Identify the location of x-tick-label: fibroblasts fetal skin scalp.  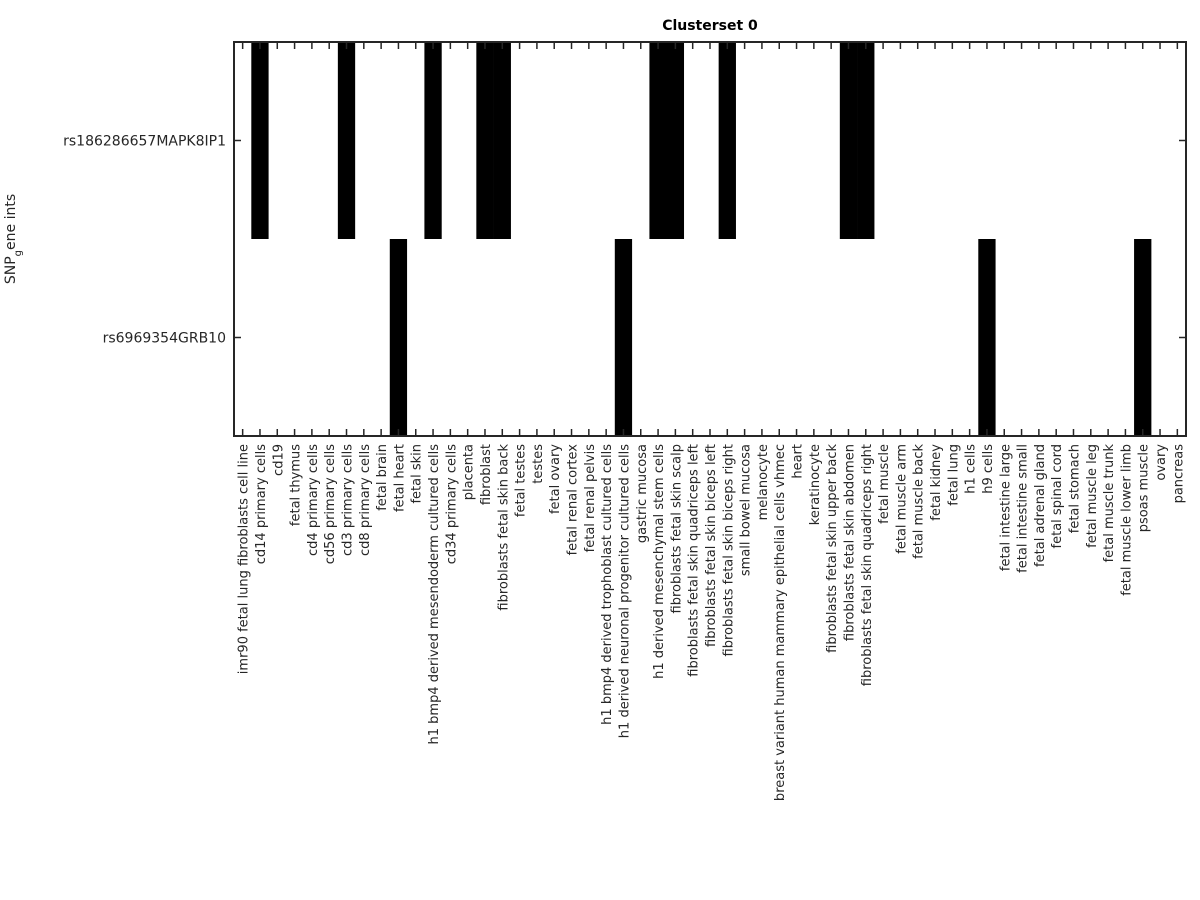
(676, 528).